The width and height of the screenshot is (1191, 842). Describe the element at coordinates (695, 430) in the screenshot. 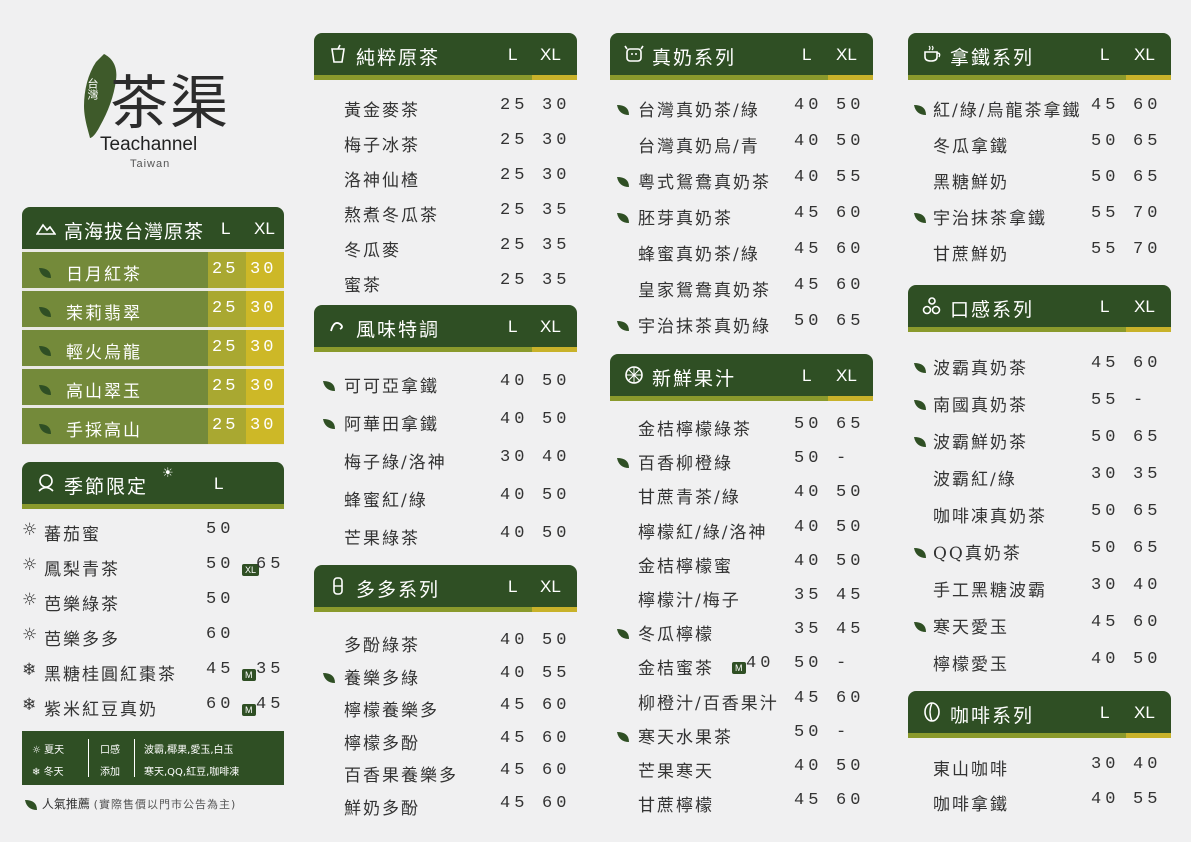

I see `item-name: 金桔檸檬綠茶` at that location.